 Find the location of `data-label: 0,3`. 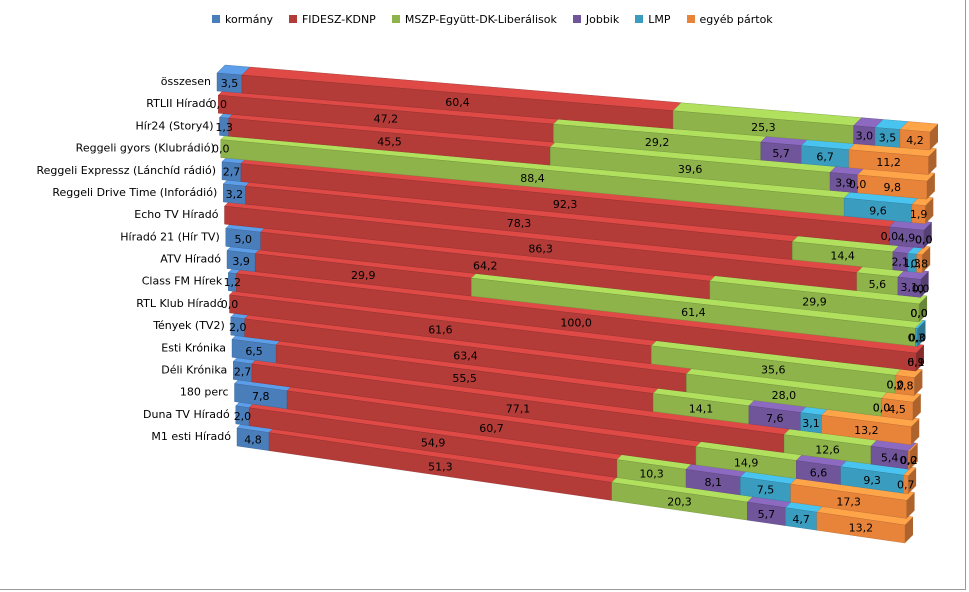

data-label: 0,3 is located at coordinates (917, 337).